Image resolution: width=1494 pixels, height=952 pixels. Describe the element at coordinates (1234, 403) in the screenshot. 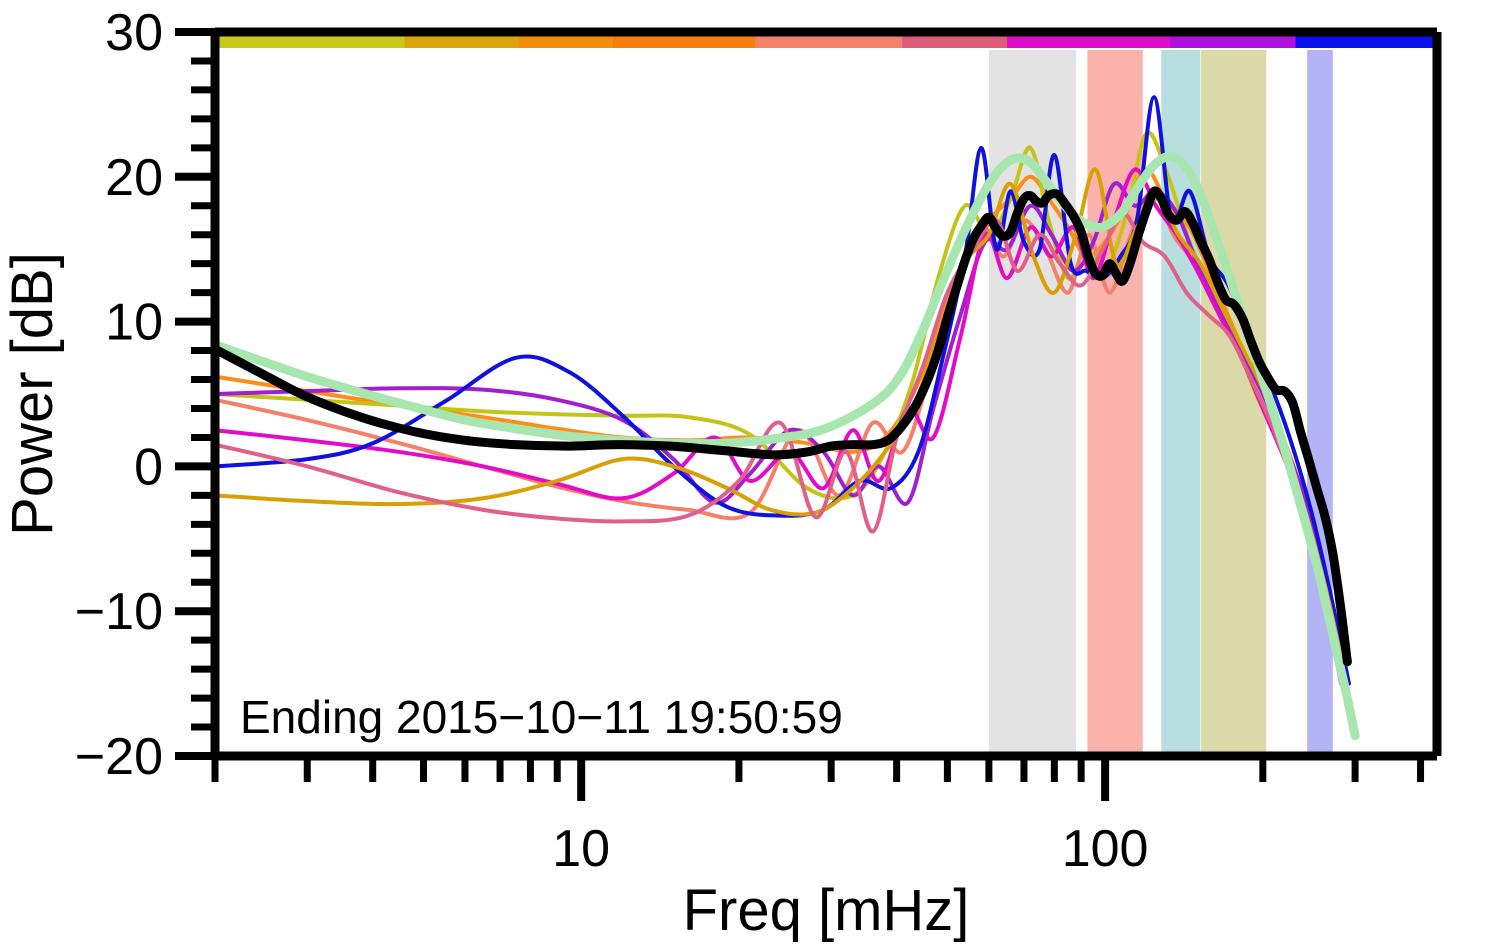

I see `band-khaki` at that location.